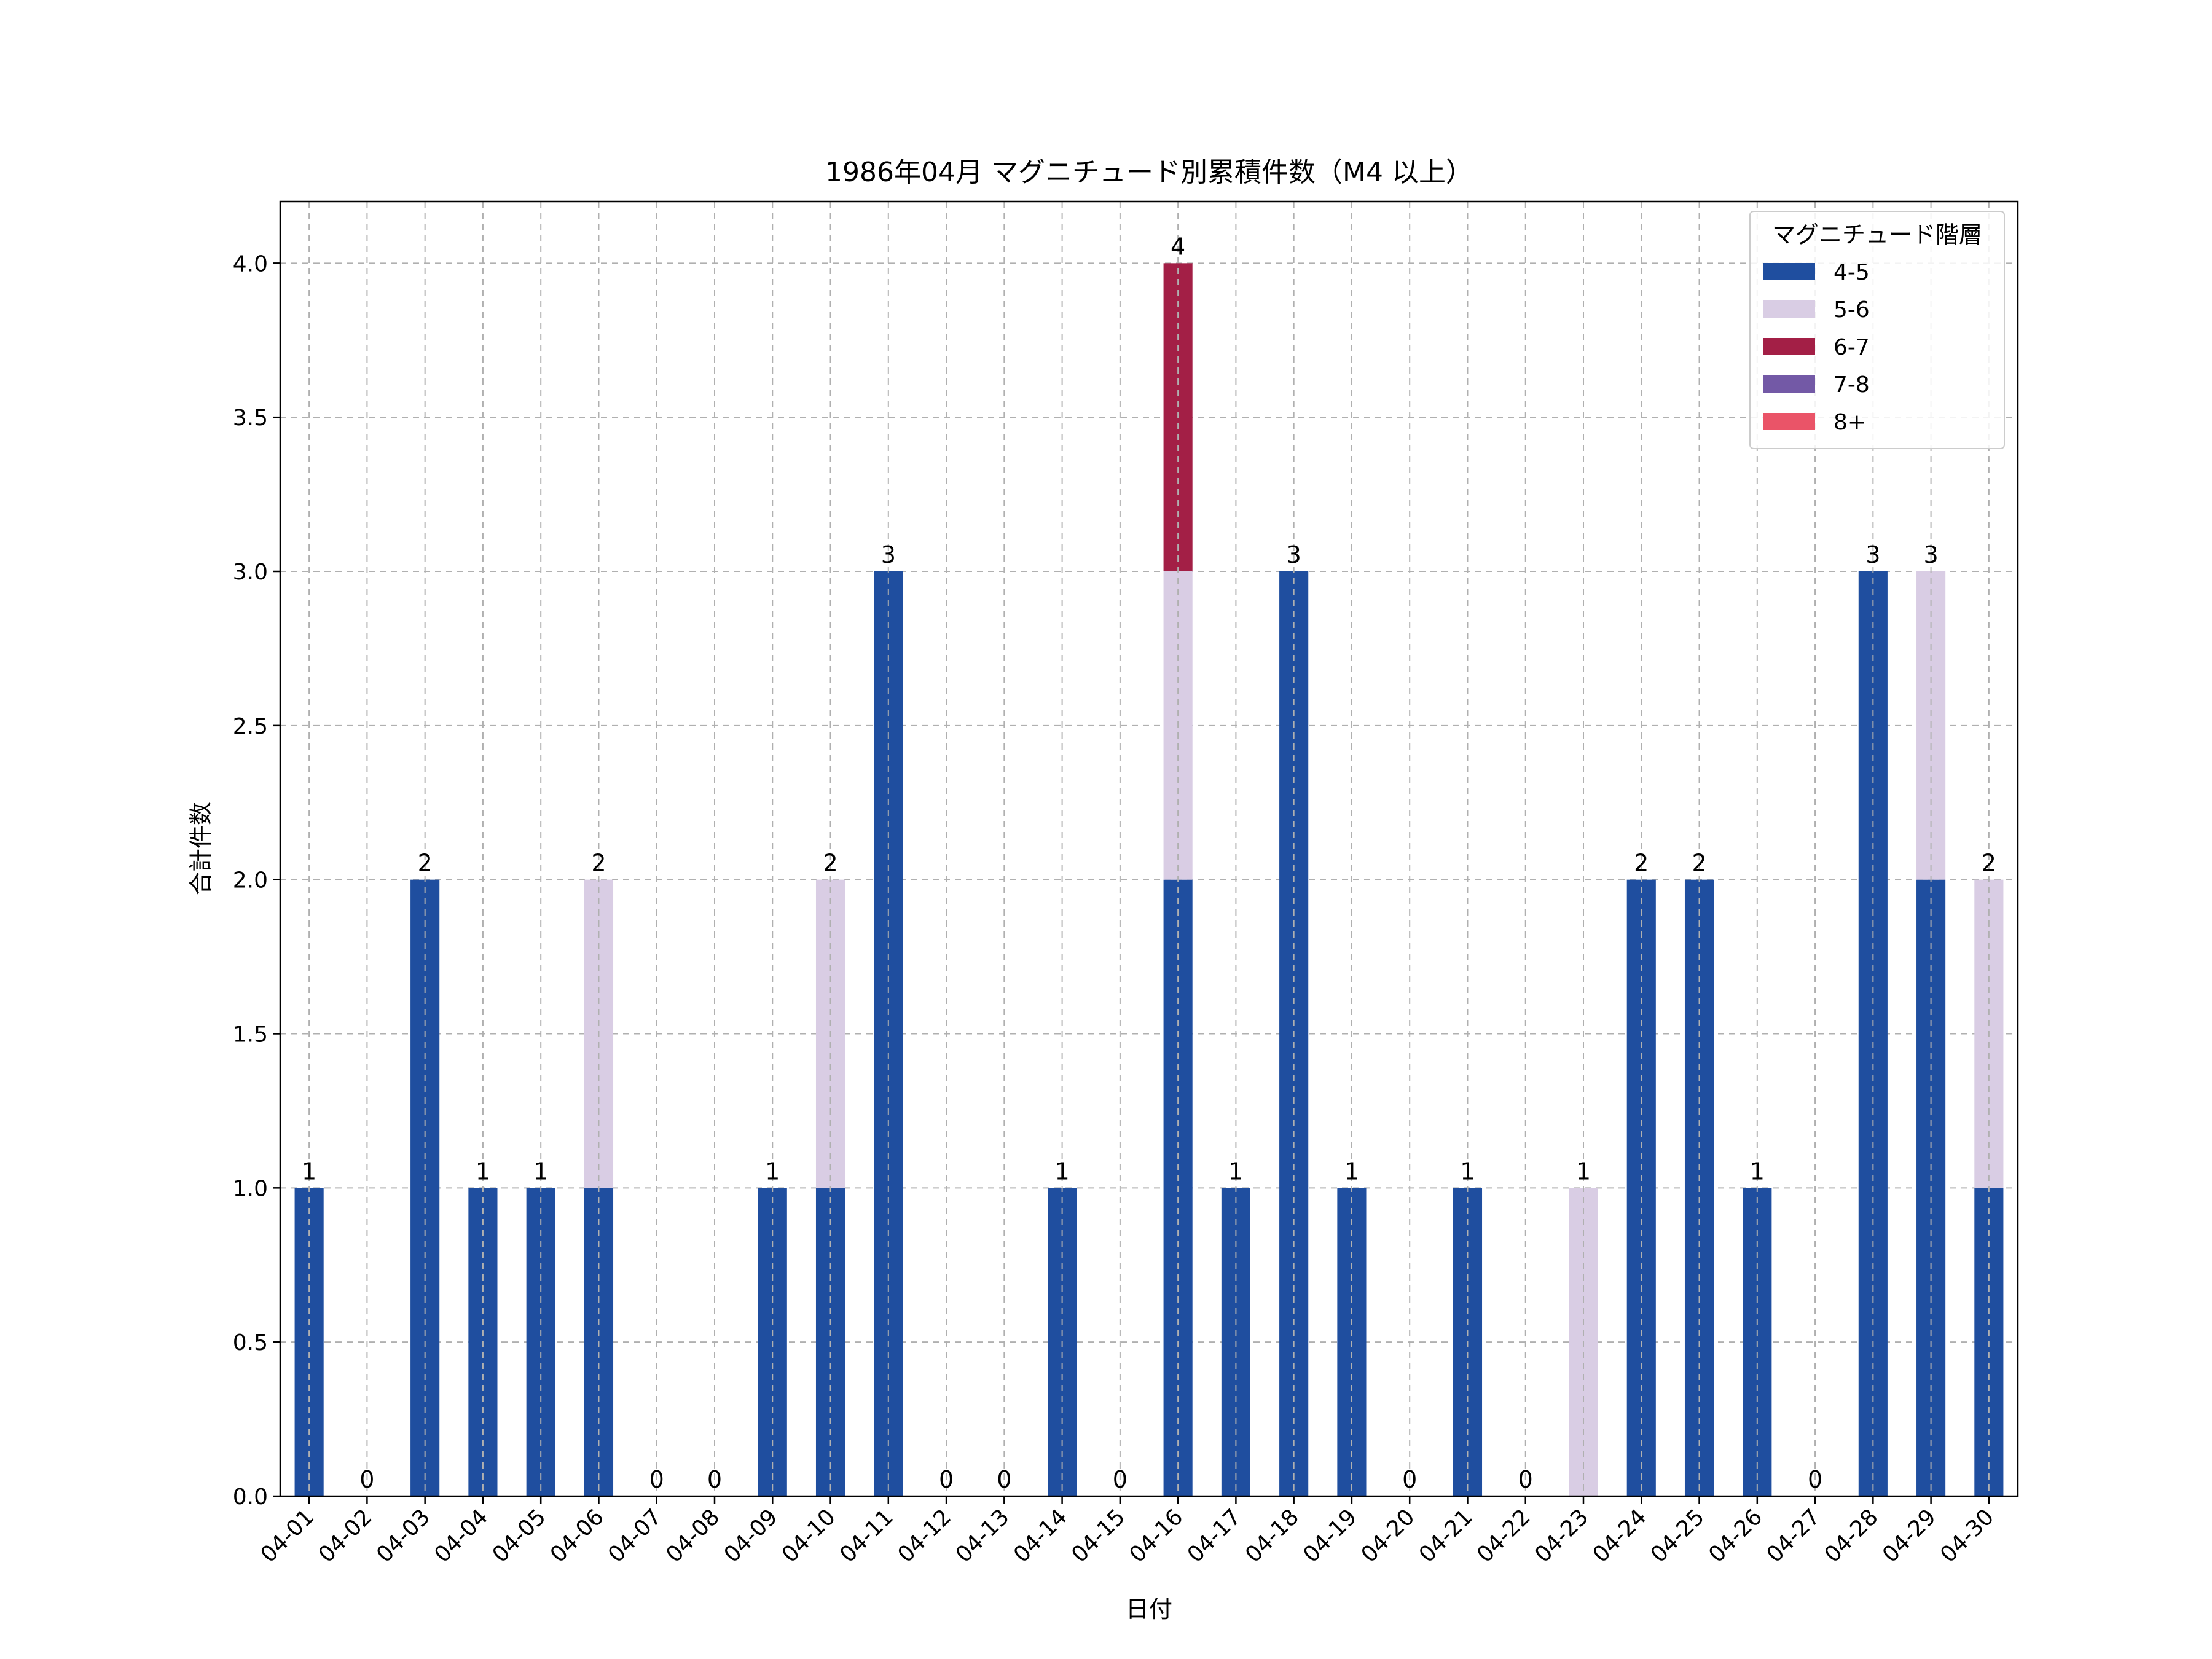  I want to click on legend: マグニチュード階層 4-5 5-6 6-7 7-8 8+, so click(1877, 330).